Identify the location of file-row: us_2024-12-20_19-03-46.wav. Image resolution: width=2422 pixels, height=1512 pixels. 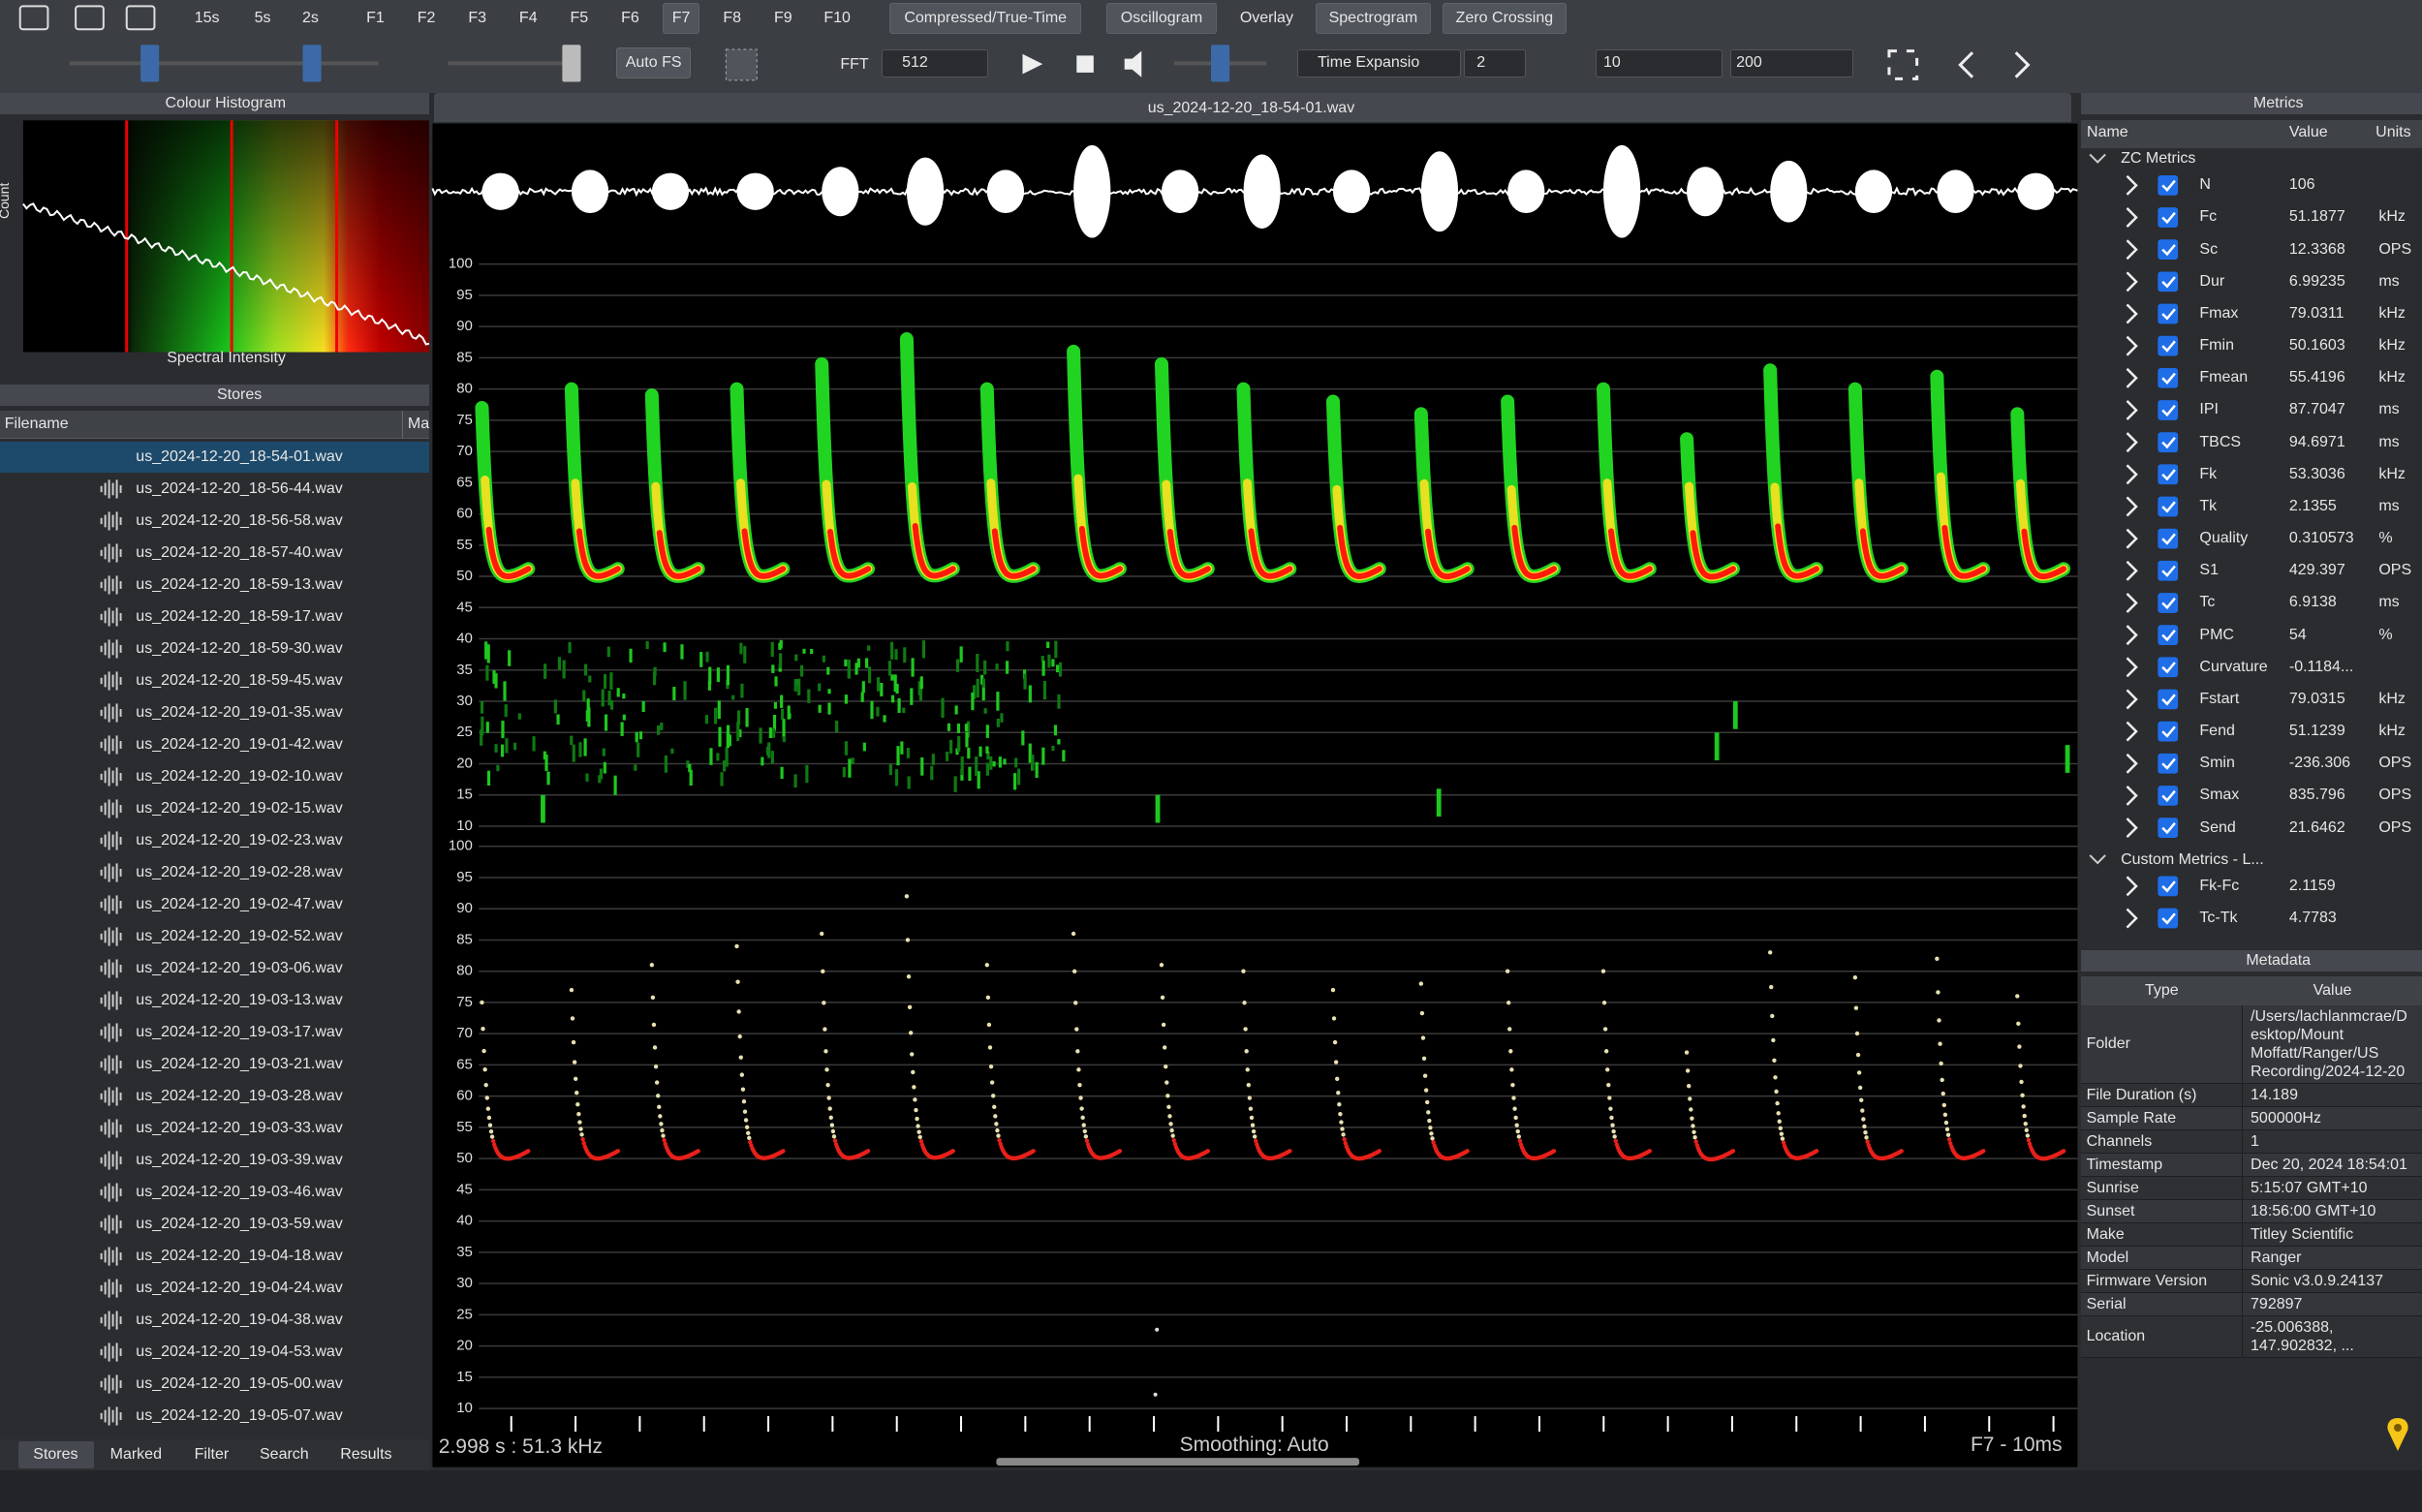
(239, 1193).